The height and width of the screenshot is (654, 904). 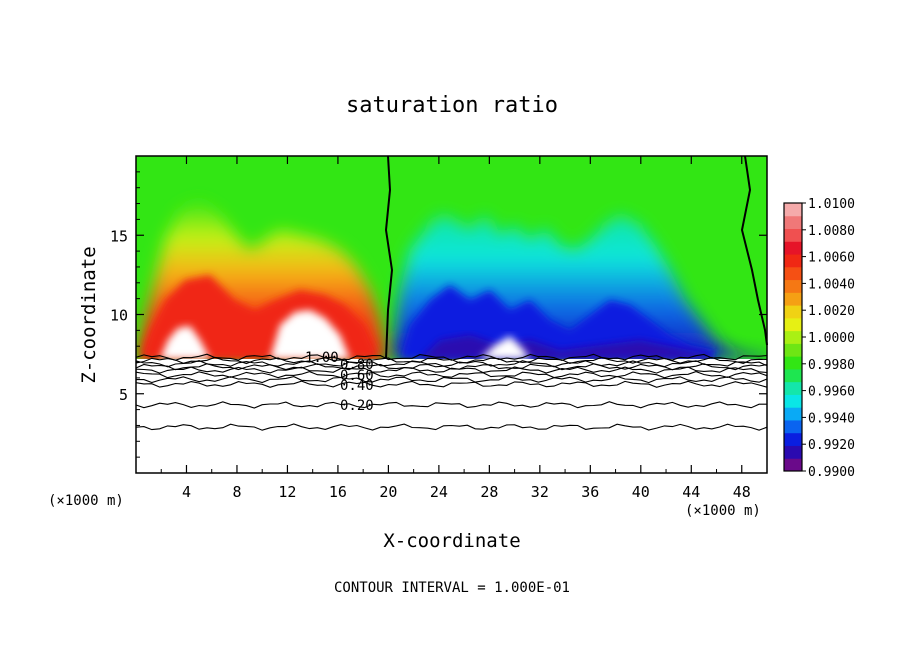 I want to click on x-tick-label: 24, so click(x=439, y=492).